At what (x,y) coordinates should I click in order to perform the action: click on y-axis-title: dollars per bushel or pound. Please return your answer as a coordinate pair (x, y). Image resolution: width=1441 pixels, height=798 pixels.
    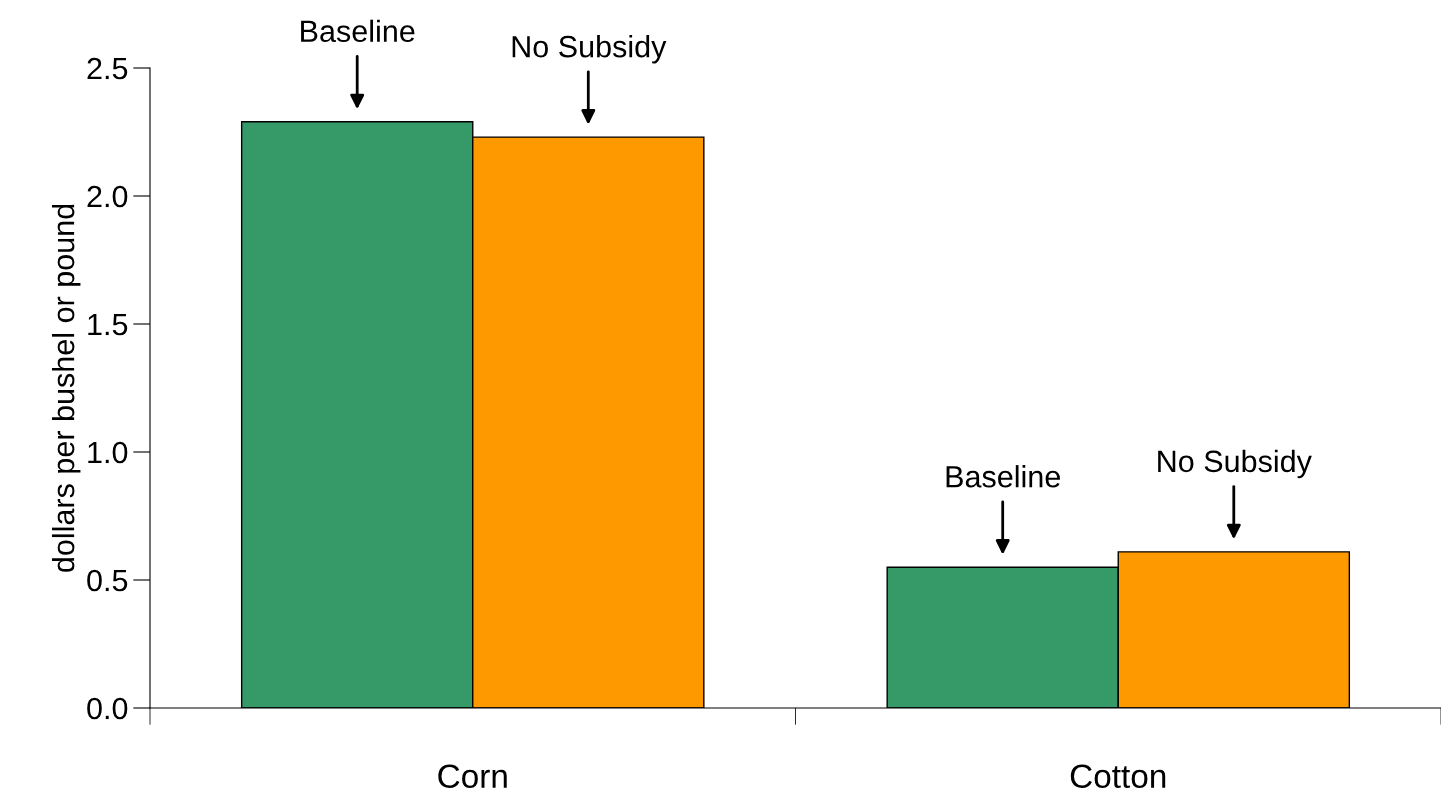
    Looking at the image, I should click on (66, 388).